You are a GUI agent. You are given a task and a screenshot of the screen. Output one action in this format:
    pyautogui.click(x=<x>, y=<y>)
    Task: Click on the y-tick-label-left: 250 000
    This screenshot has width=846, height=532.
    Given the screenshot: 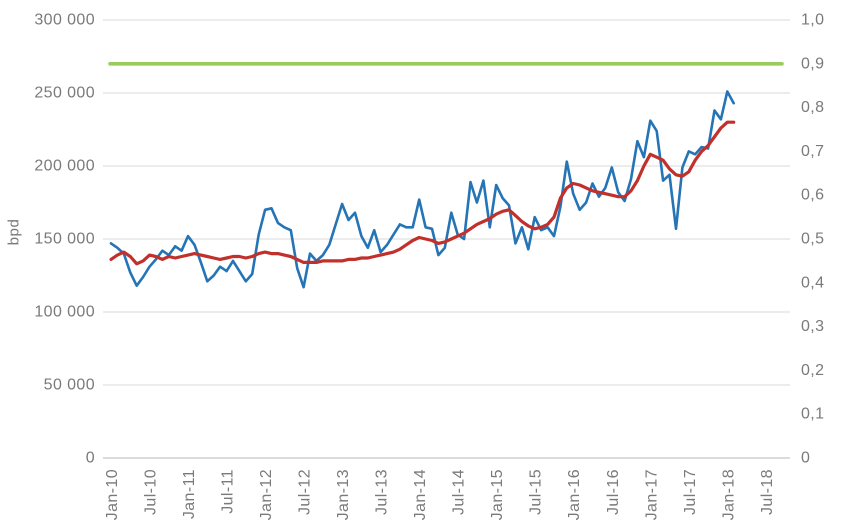 What is the action you would take?
    pyautogui.click(x=64, y=93)
    